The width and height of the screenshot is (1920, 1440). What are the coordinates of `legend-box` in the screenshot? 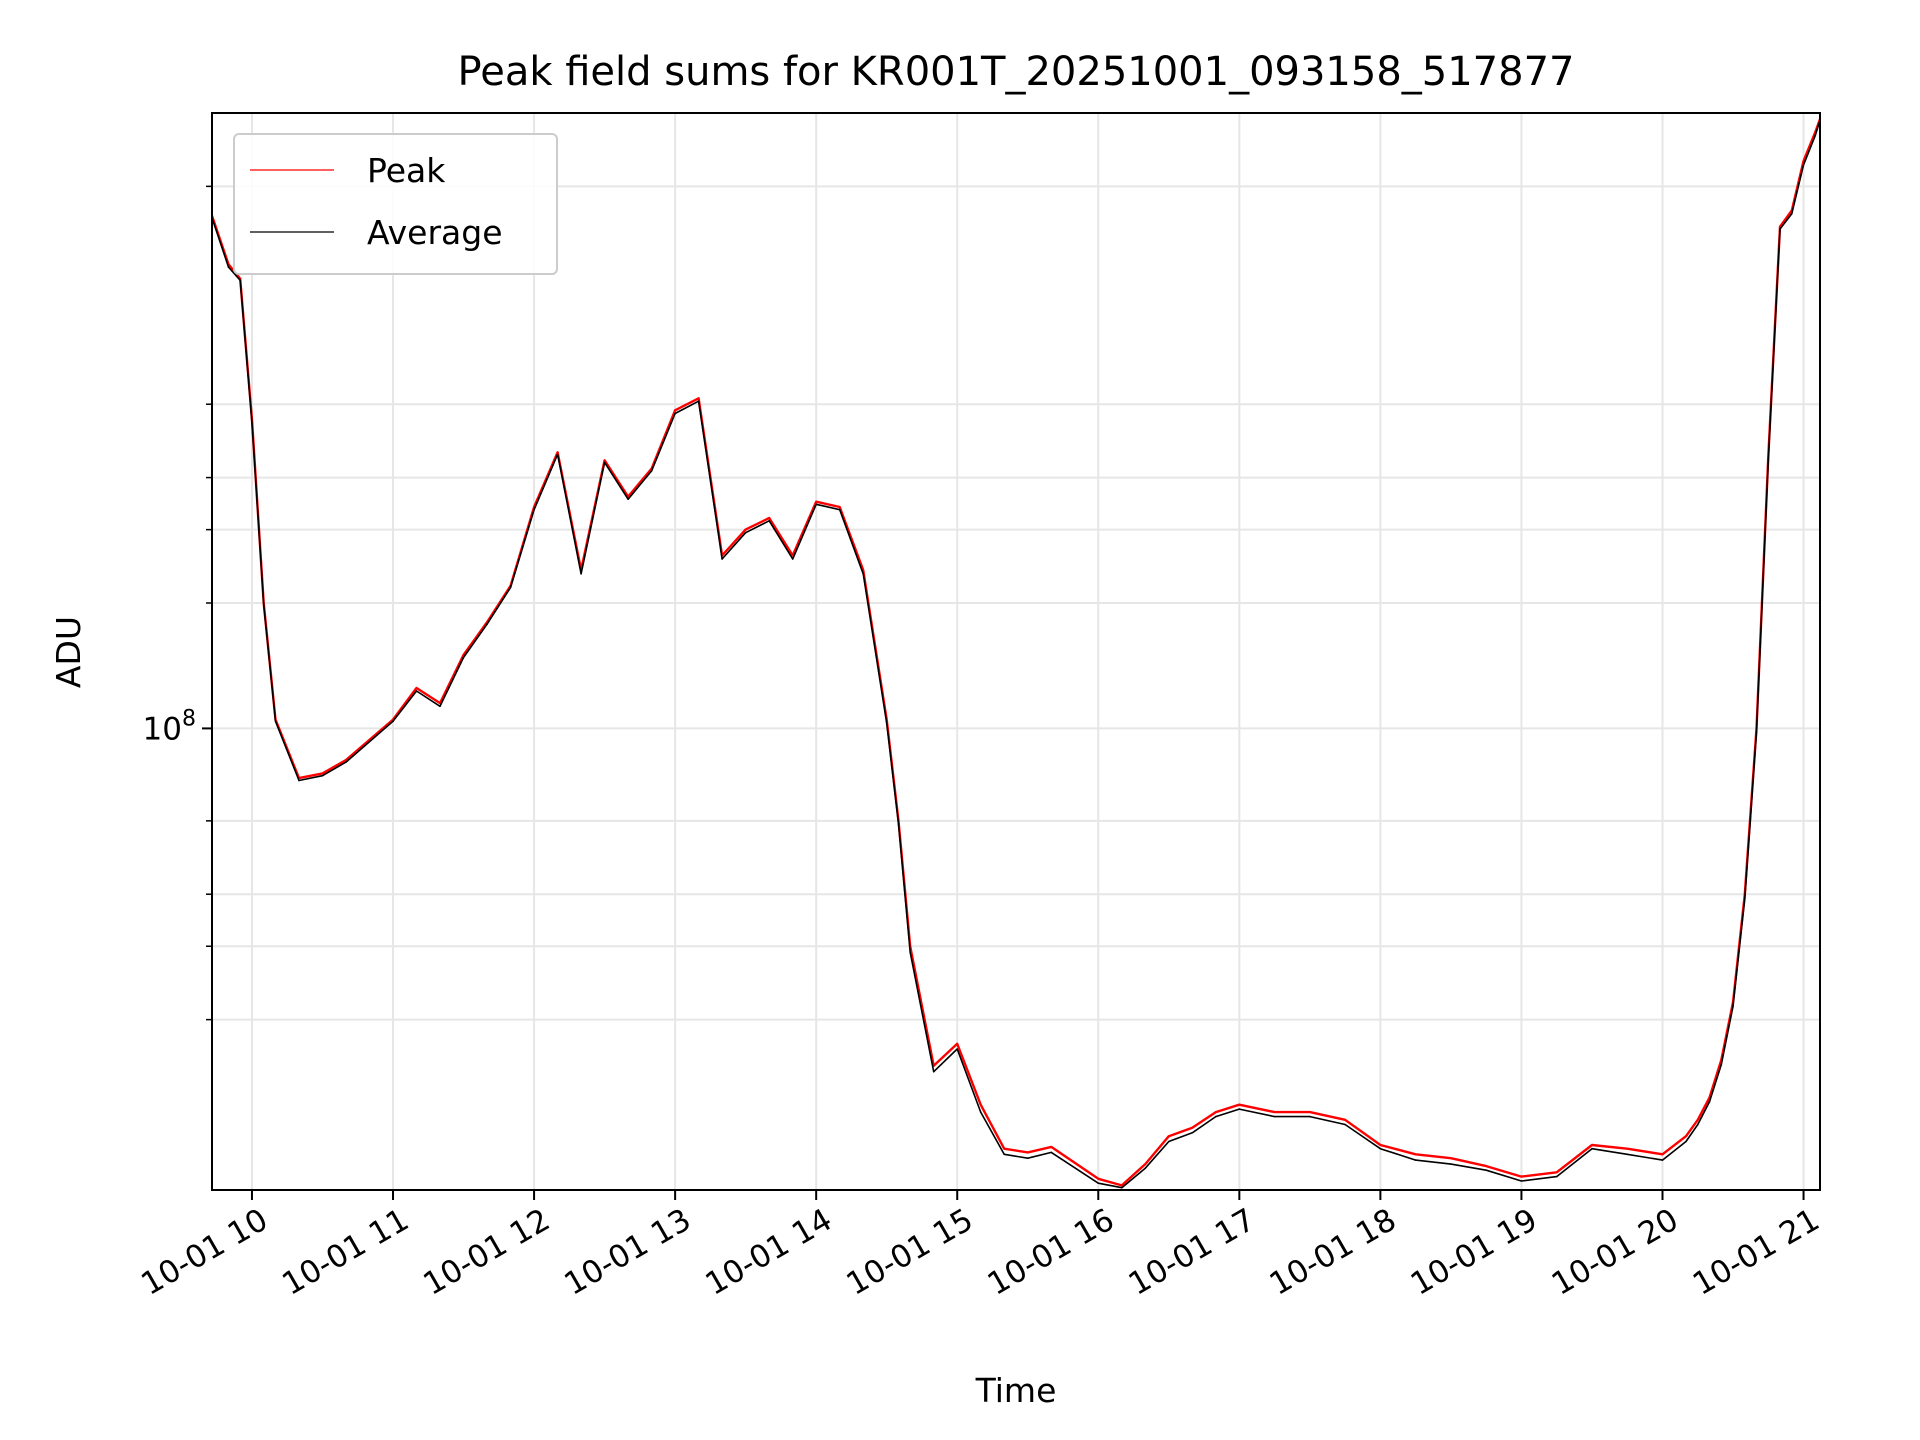 It's located at (395, 204).